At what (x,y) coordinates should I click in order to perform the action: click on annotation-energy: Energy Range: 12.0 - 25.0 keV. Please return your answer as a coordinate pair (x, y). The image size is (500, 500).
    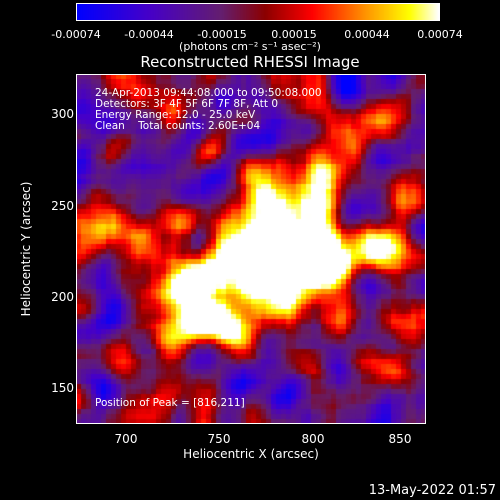
    Looking at the image, I should click on (175, 115).